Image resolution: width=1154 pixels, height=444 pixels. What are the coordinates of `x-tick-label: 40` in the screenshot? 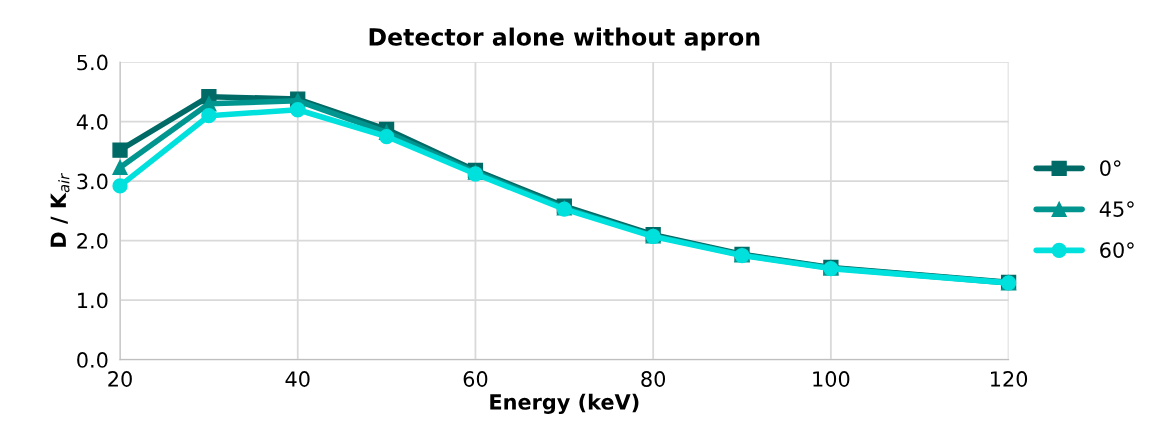 It's located at (297, 379).